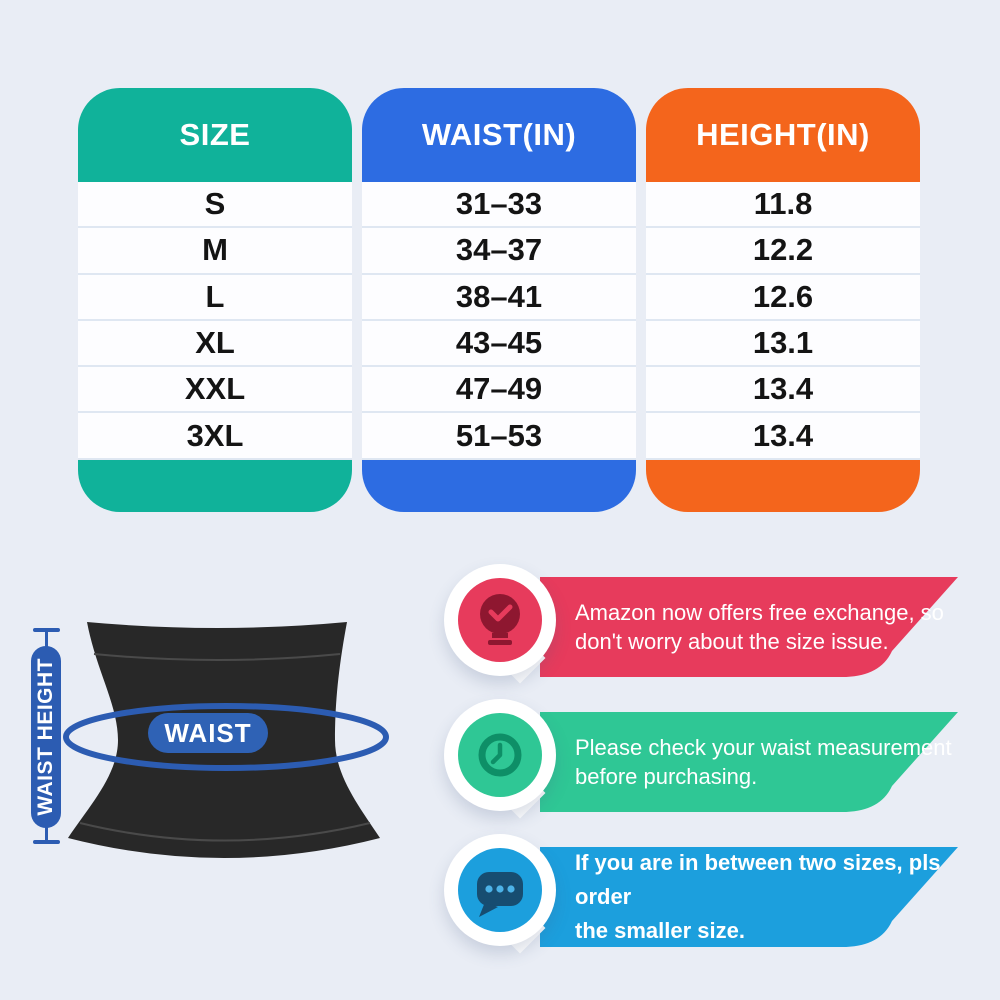 Image resolution: width=1000 pixels, height=1000 pixels. I want to click on waist-measure-ellipse, so click(226, 737).